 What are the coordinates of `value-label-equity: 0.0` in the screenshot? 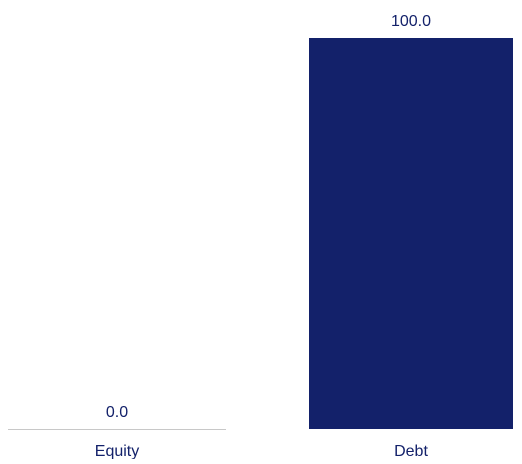 It's located at (117, 412).